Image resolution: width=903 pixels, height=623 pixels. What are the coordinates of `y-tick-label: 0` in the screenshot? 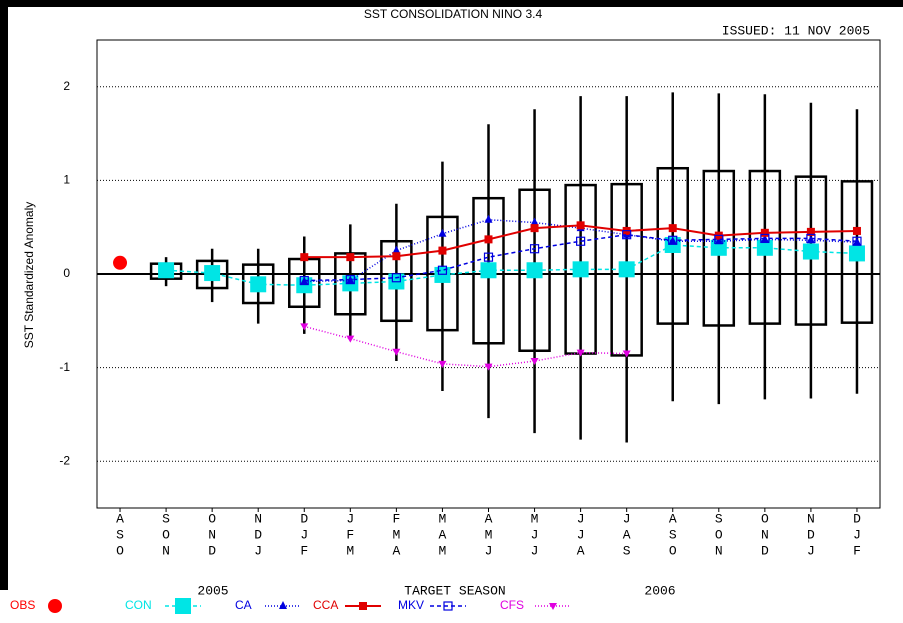 It's located at (66, 273).